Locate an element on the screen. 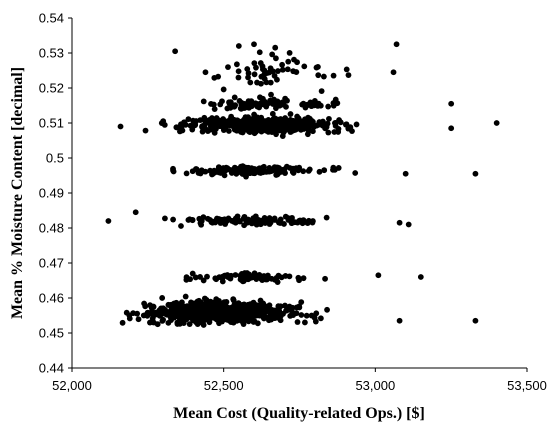  y-tick-label: 0.48 is located at coordinates (51, 228).